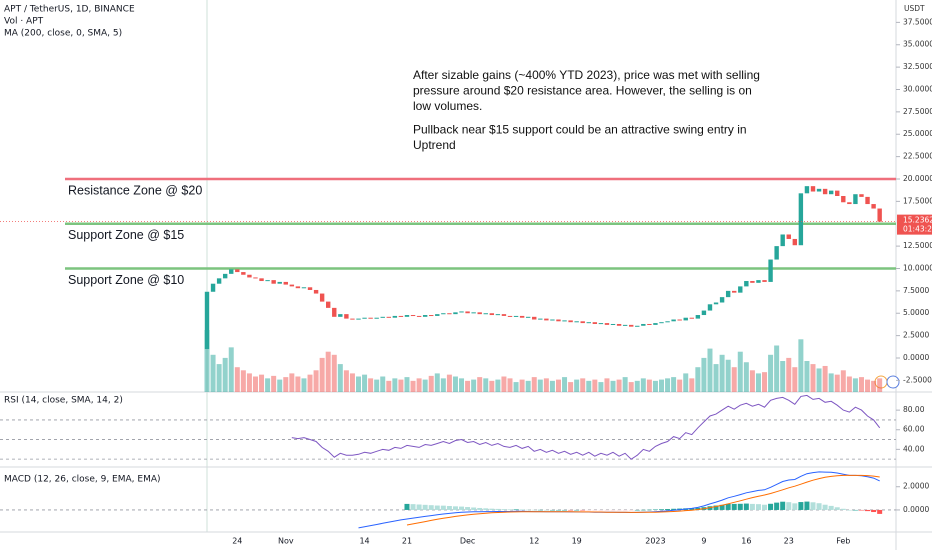 The height and width of the screenshot is (550, 932). Describe the element at coordinates (746, 541) in the screenshot. I see `x-tick-label: 16` at that location.